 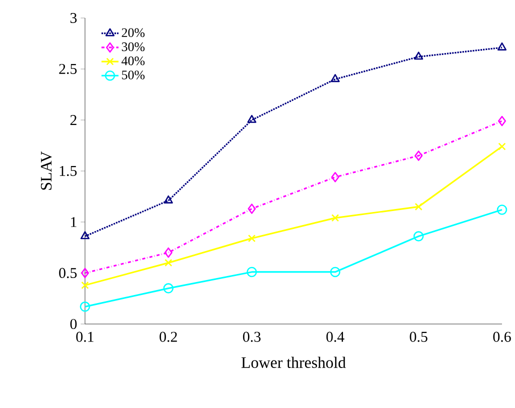 I want to click on legend-label: 50%, so click(x=133, y=75).